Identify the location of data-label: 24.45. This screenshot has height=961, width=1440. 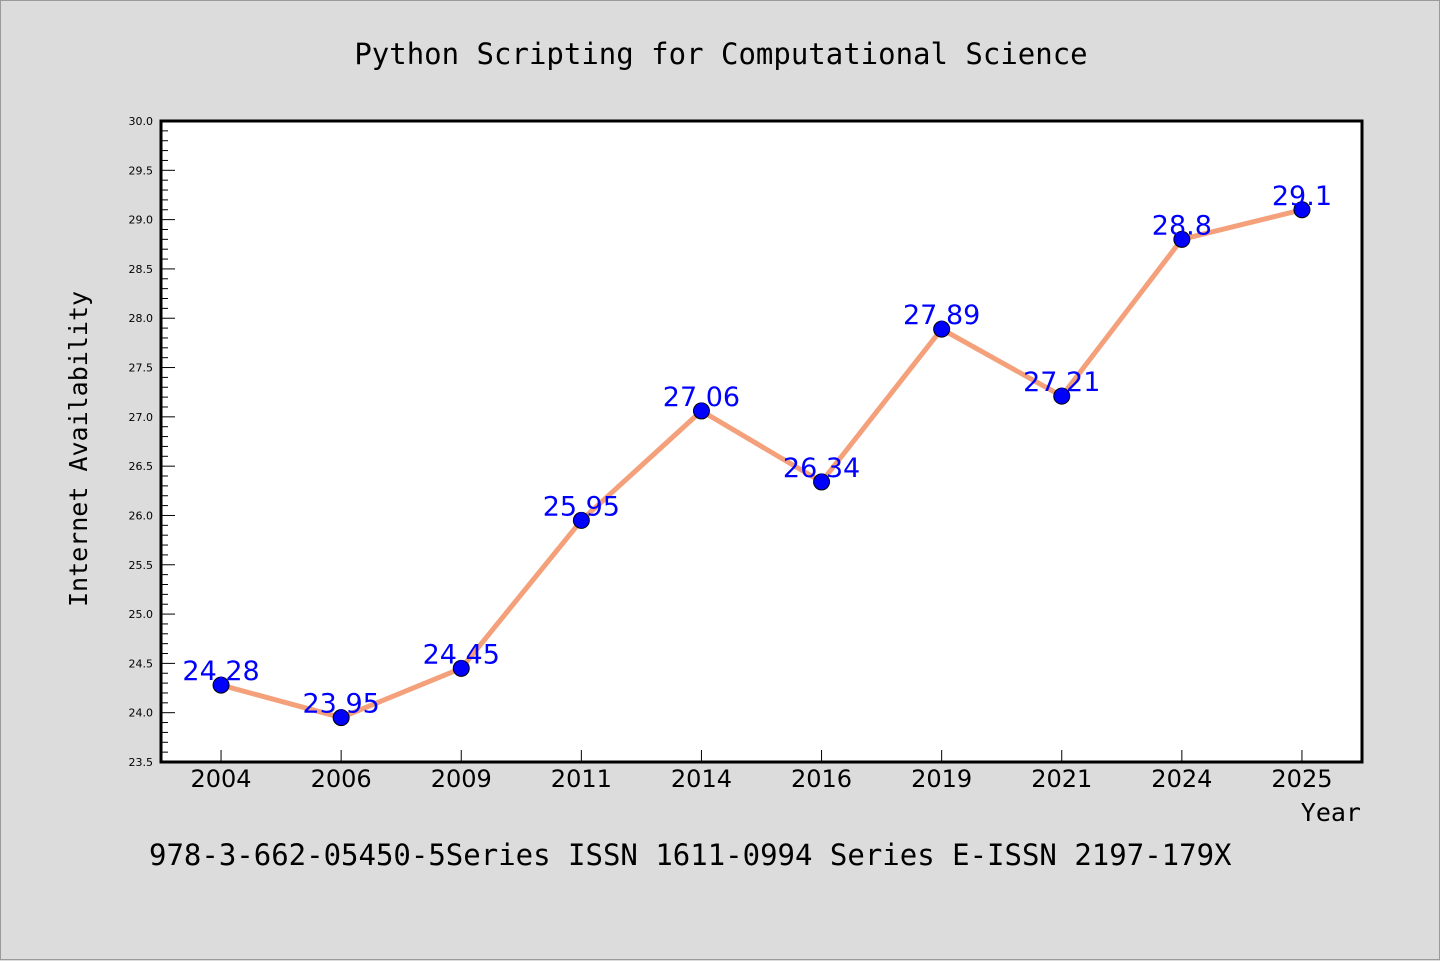
(461, 654).